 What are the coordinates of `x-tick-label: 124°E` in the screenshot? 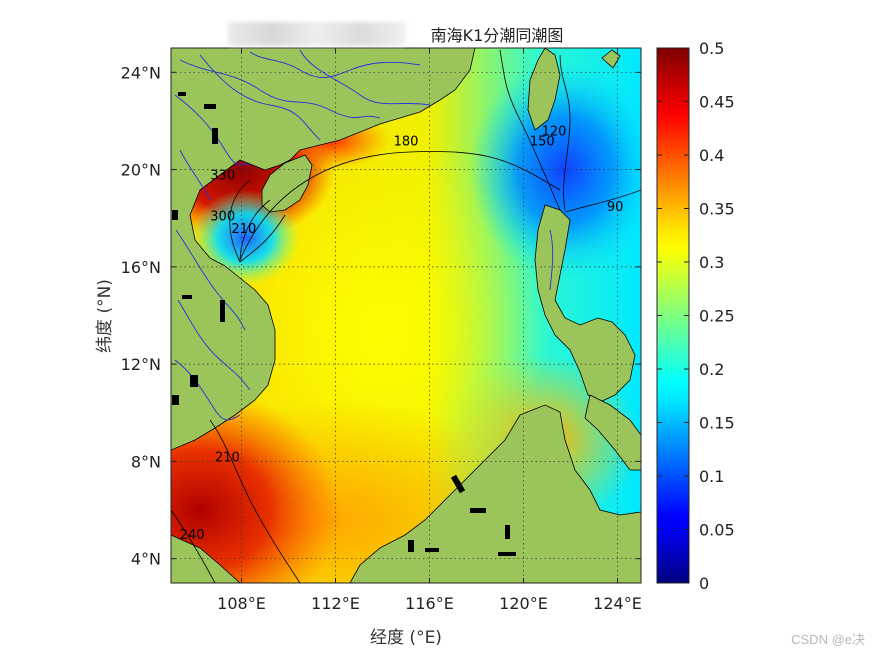 It's located at (617, 603).